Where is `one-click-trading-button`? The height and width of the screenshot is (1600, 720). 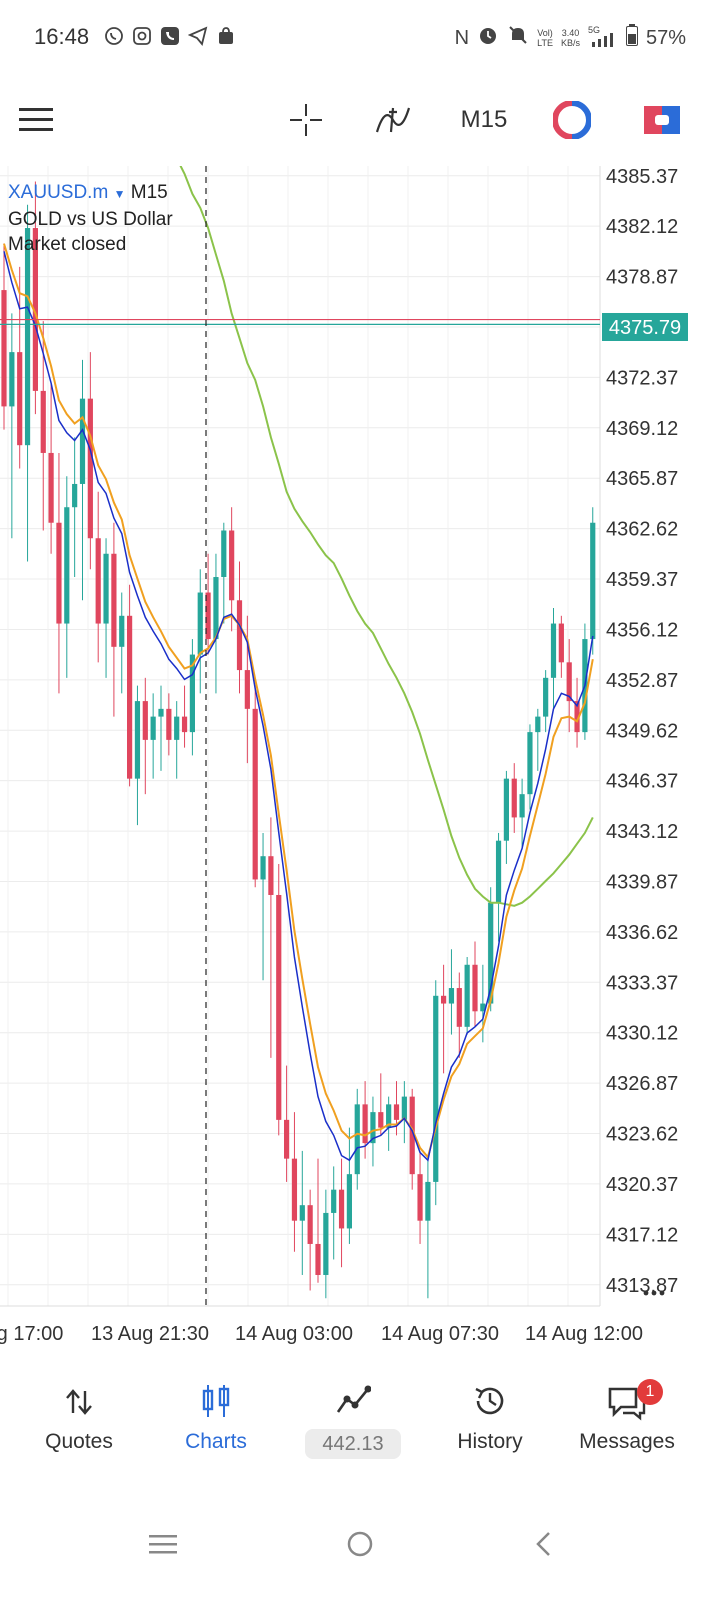 one-click-trading-button is located at coordinates (572, 120).